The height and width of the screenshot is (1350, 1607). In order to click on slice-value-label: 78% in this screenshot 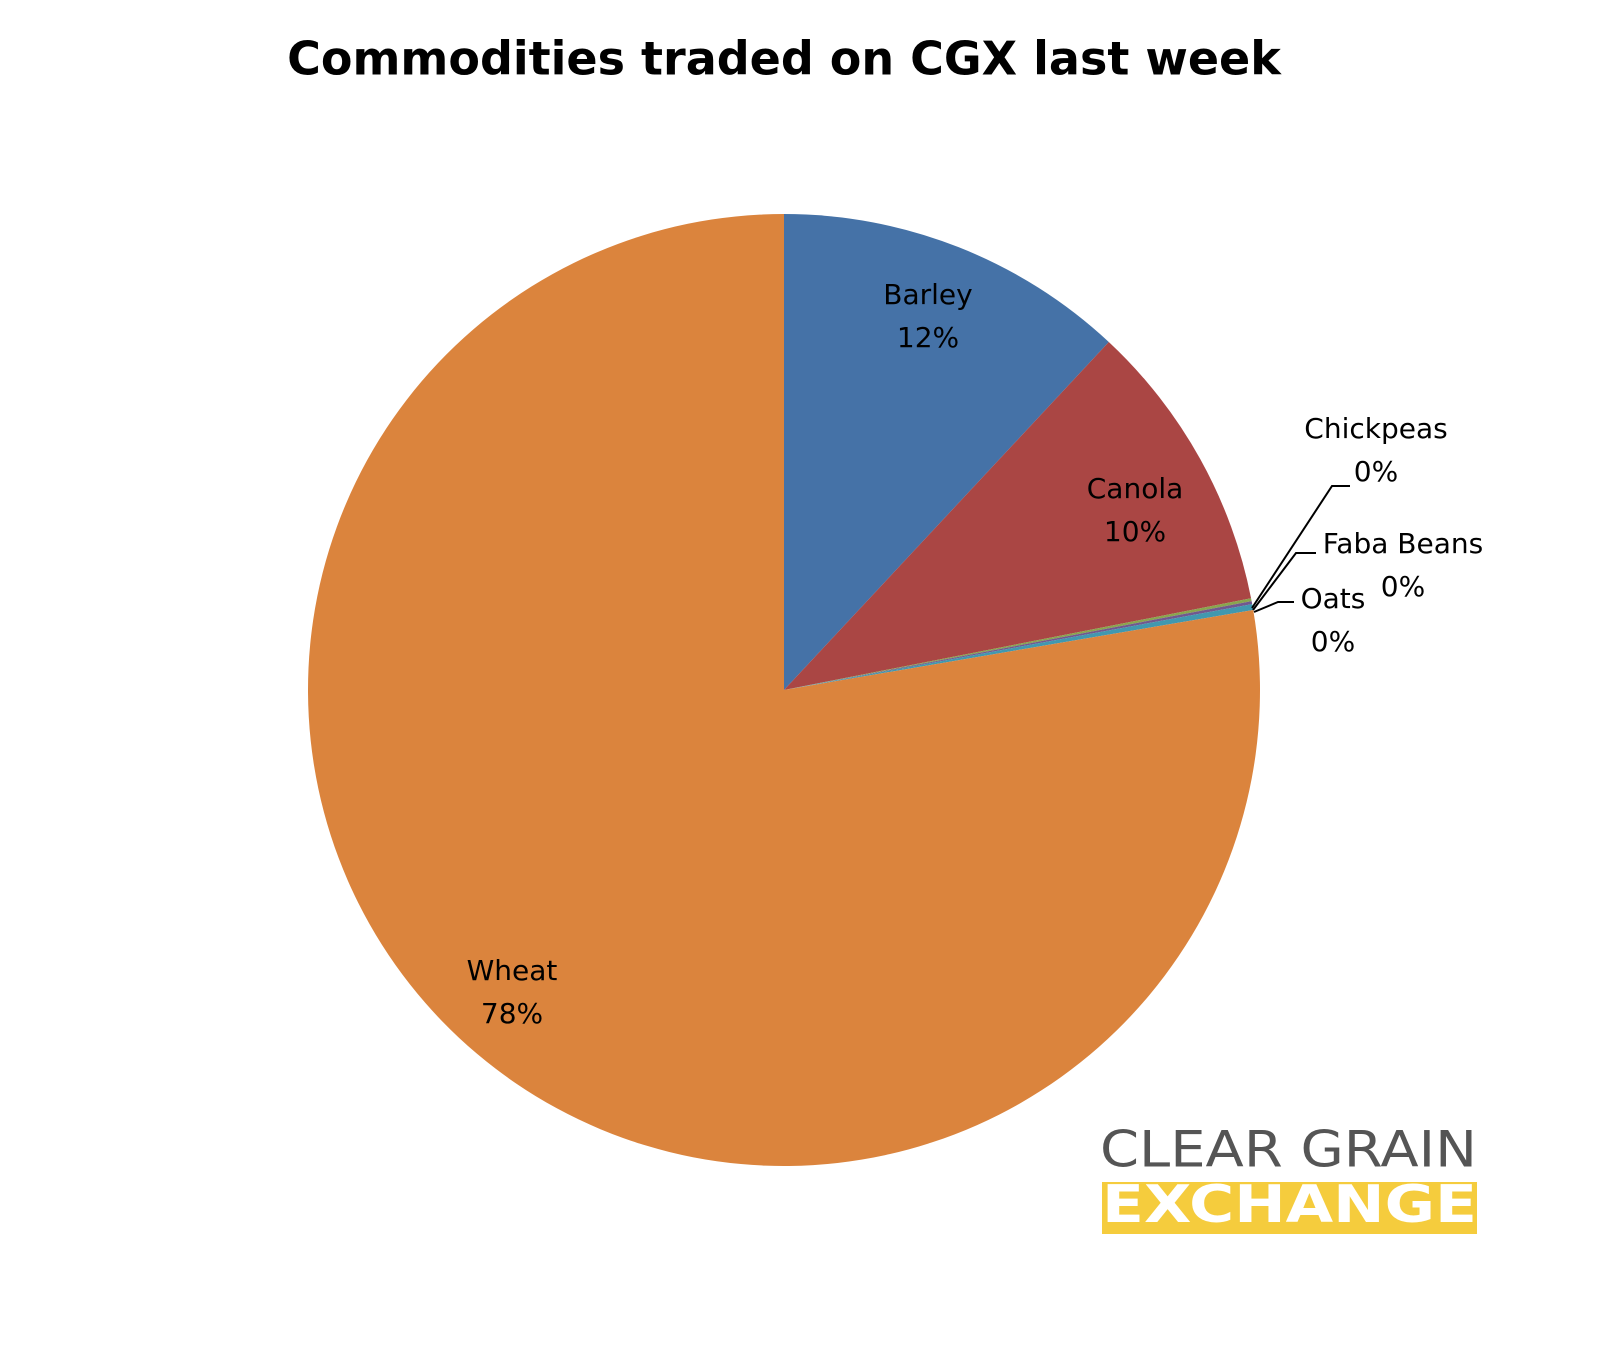, I will do `click(512, 1013)`.